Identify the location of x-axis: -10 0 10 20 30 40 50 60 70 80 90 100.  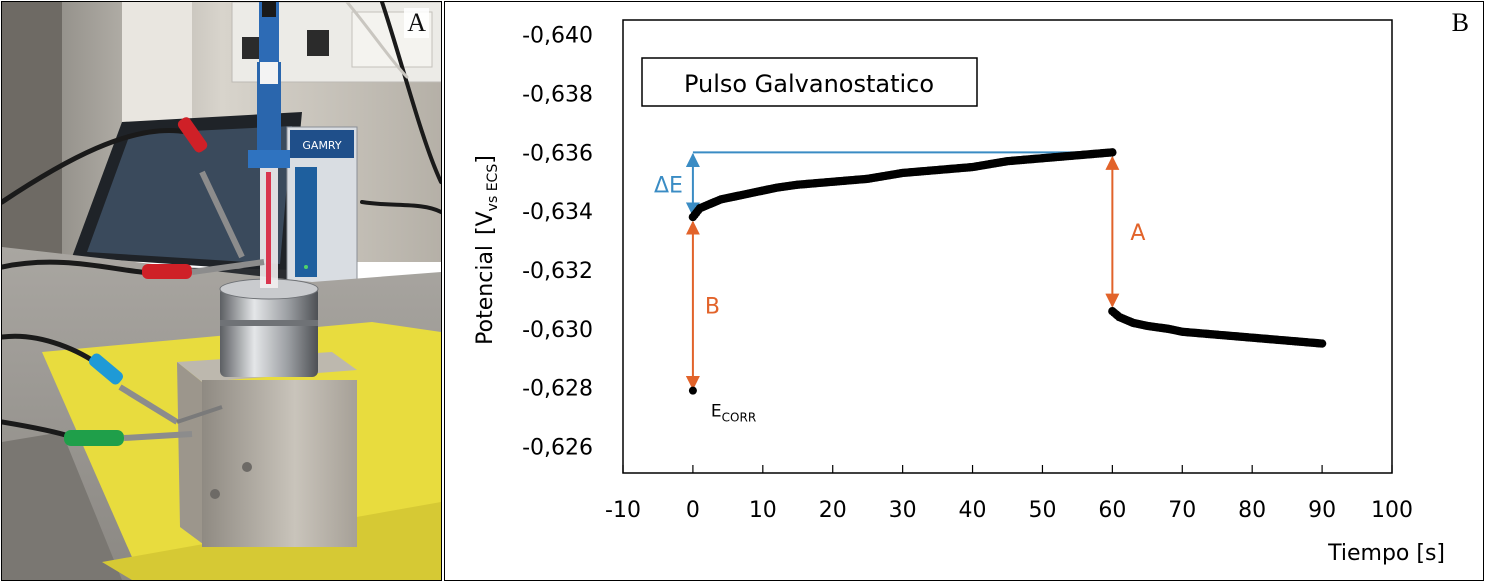
(1009, 494).